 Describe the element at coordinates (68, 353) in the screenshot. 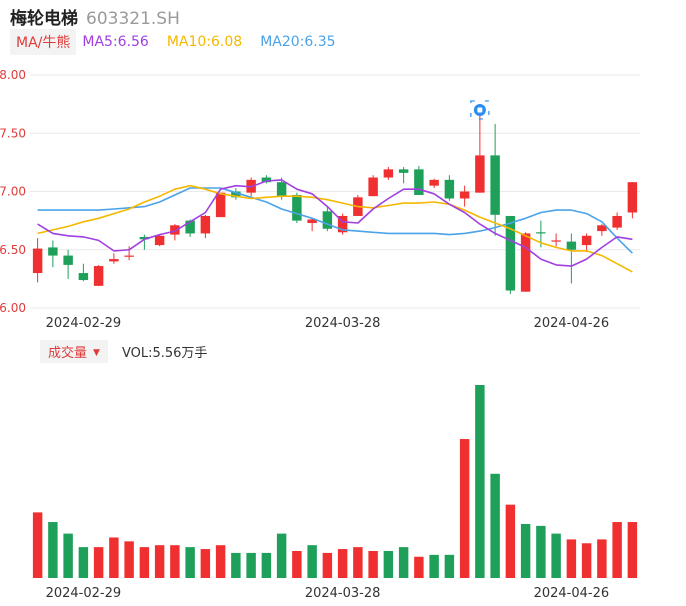

I see `volume-button-label: 成交量` at that location.